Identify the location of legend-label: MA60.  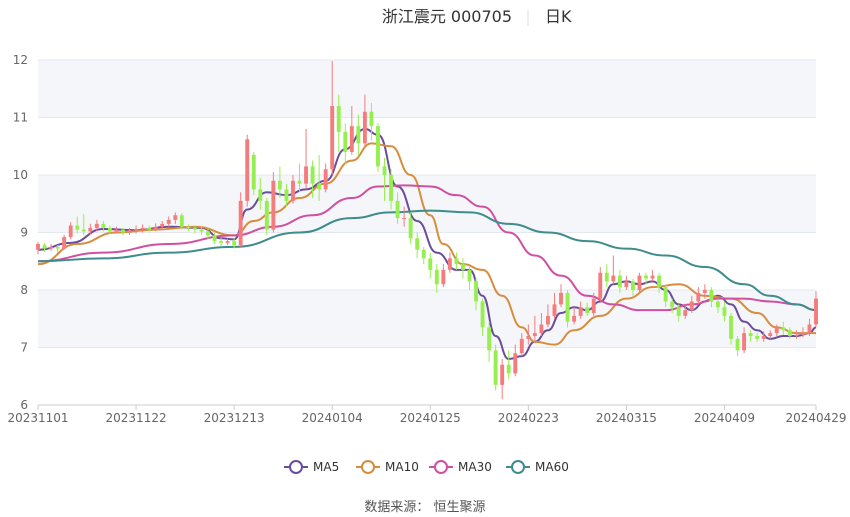
(552, 467).